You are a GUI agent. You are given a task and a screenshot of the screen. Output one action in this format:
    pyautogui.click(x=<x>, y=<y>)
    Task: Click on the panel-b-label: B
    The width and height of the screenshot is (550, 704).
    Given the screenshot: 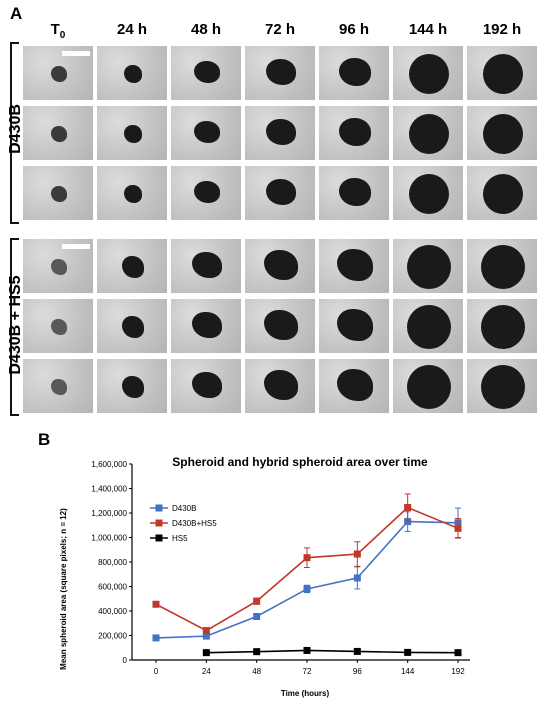 What is the action you would take?
    pyautogui.click(x=44, y=439)
    